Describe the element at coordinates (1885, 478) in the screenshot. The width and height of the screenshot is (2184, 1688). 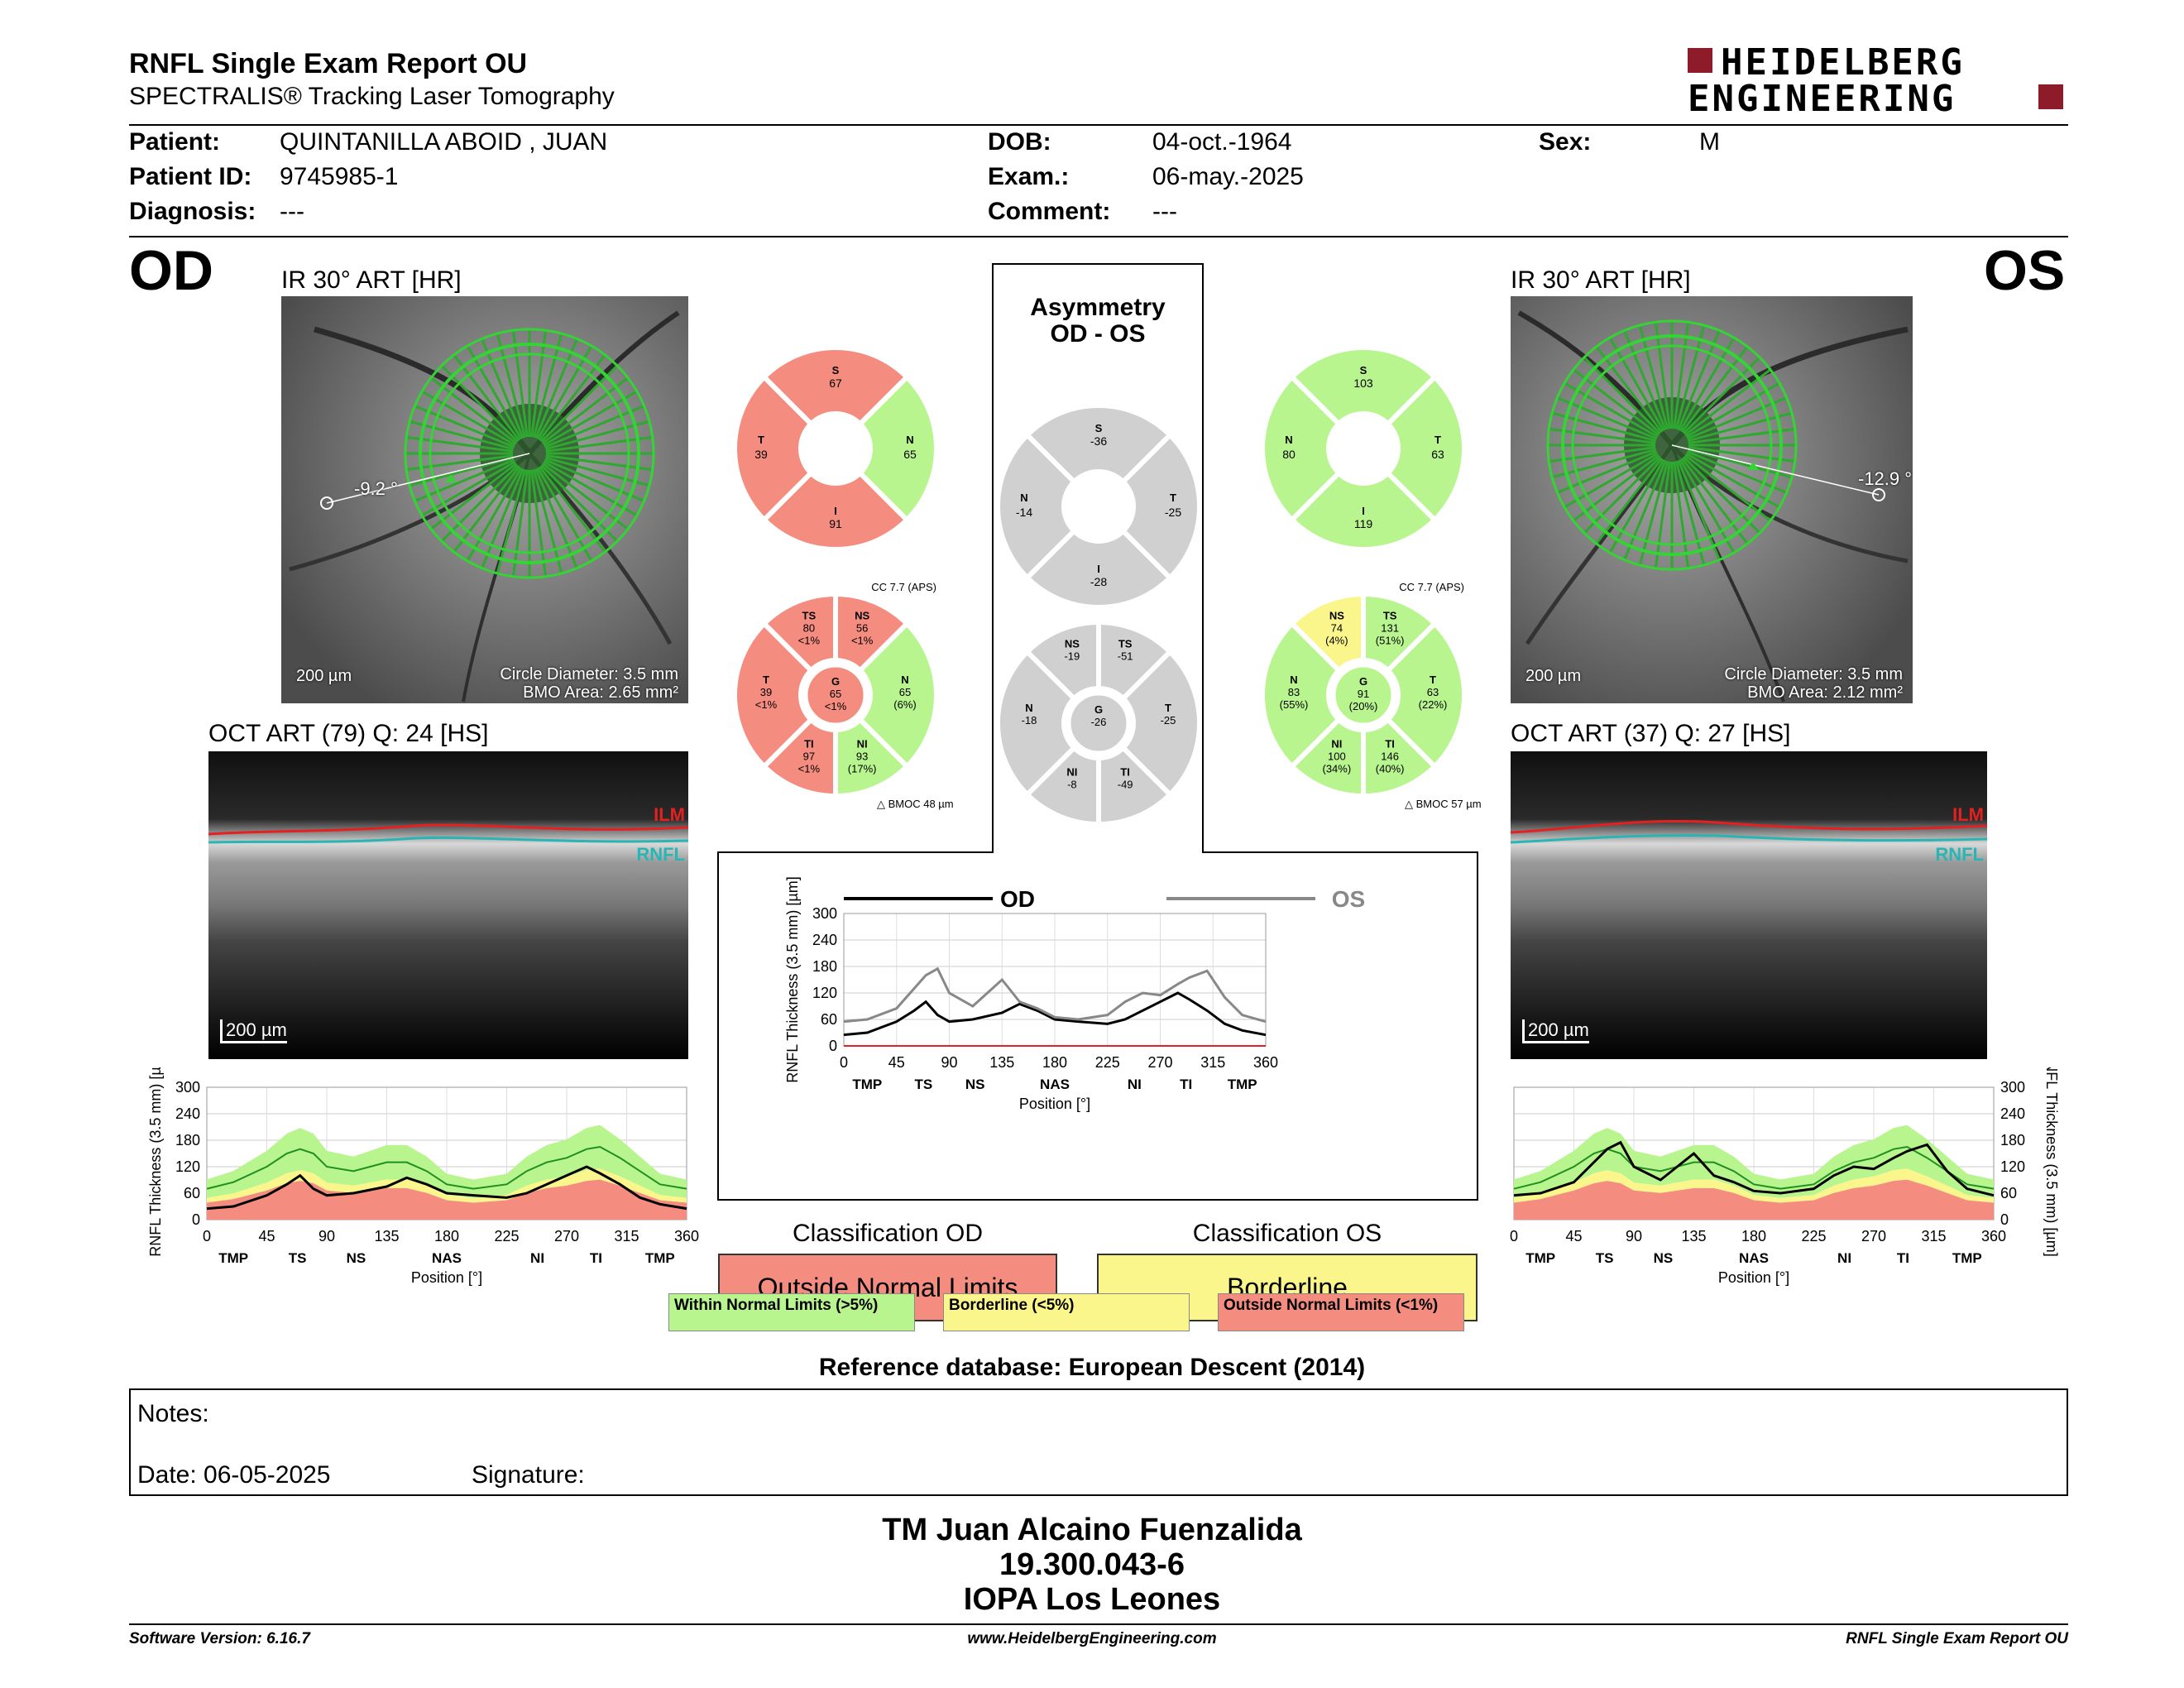
I see `os-angle: -12.9 °` at that location.